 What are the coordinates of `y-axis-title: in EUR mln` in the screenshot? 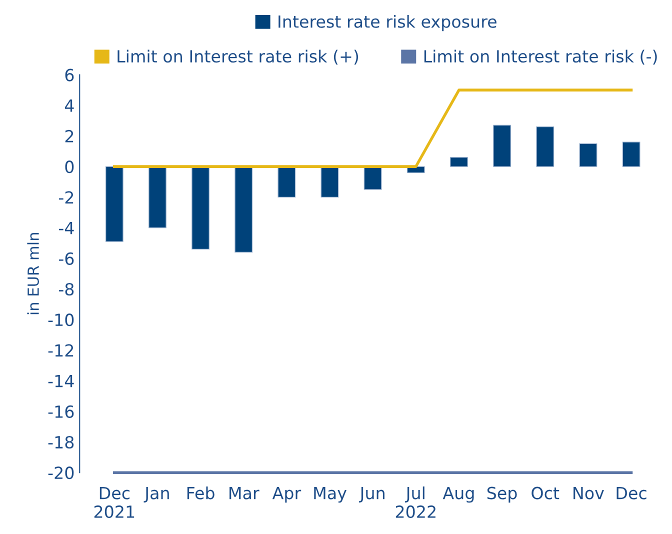 It's located at (33, 273).